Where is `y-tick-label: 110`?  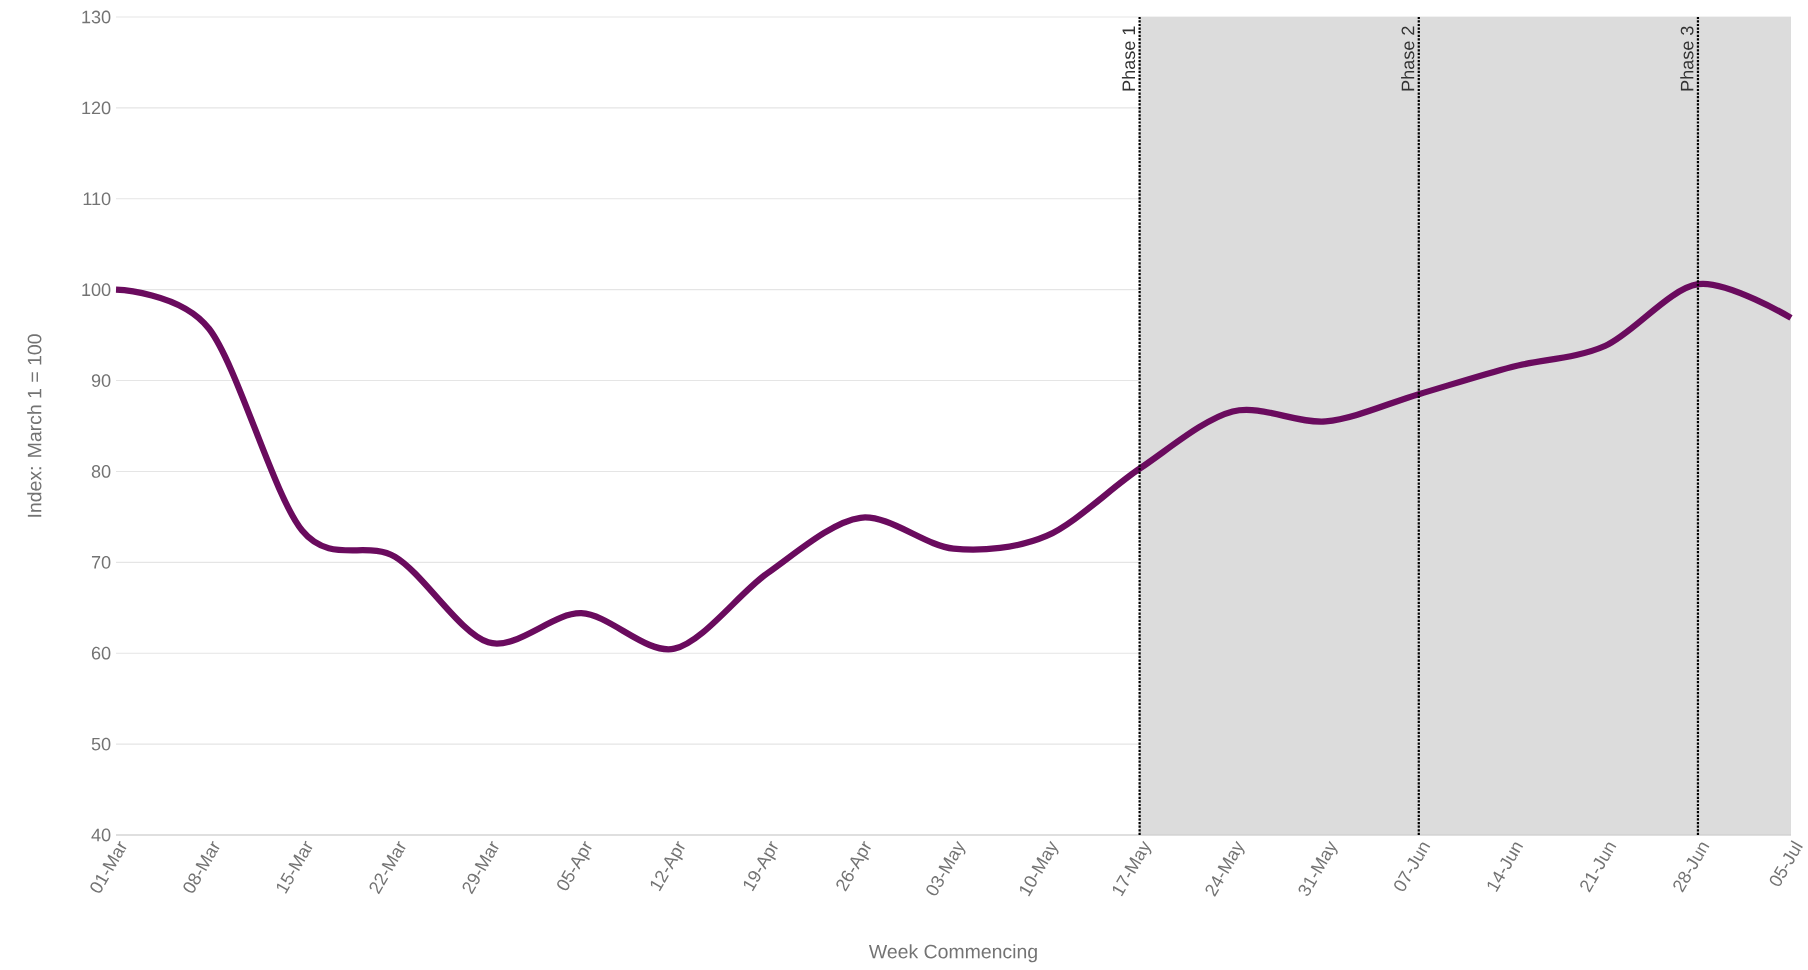 y-tick-label: 110 is located at coordinates (97, 199).